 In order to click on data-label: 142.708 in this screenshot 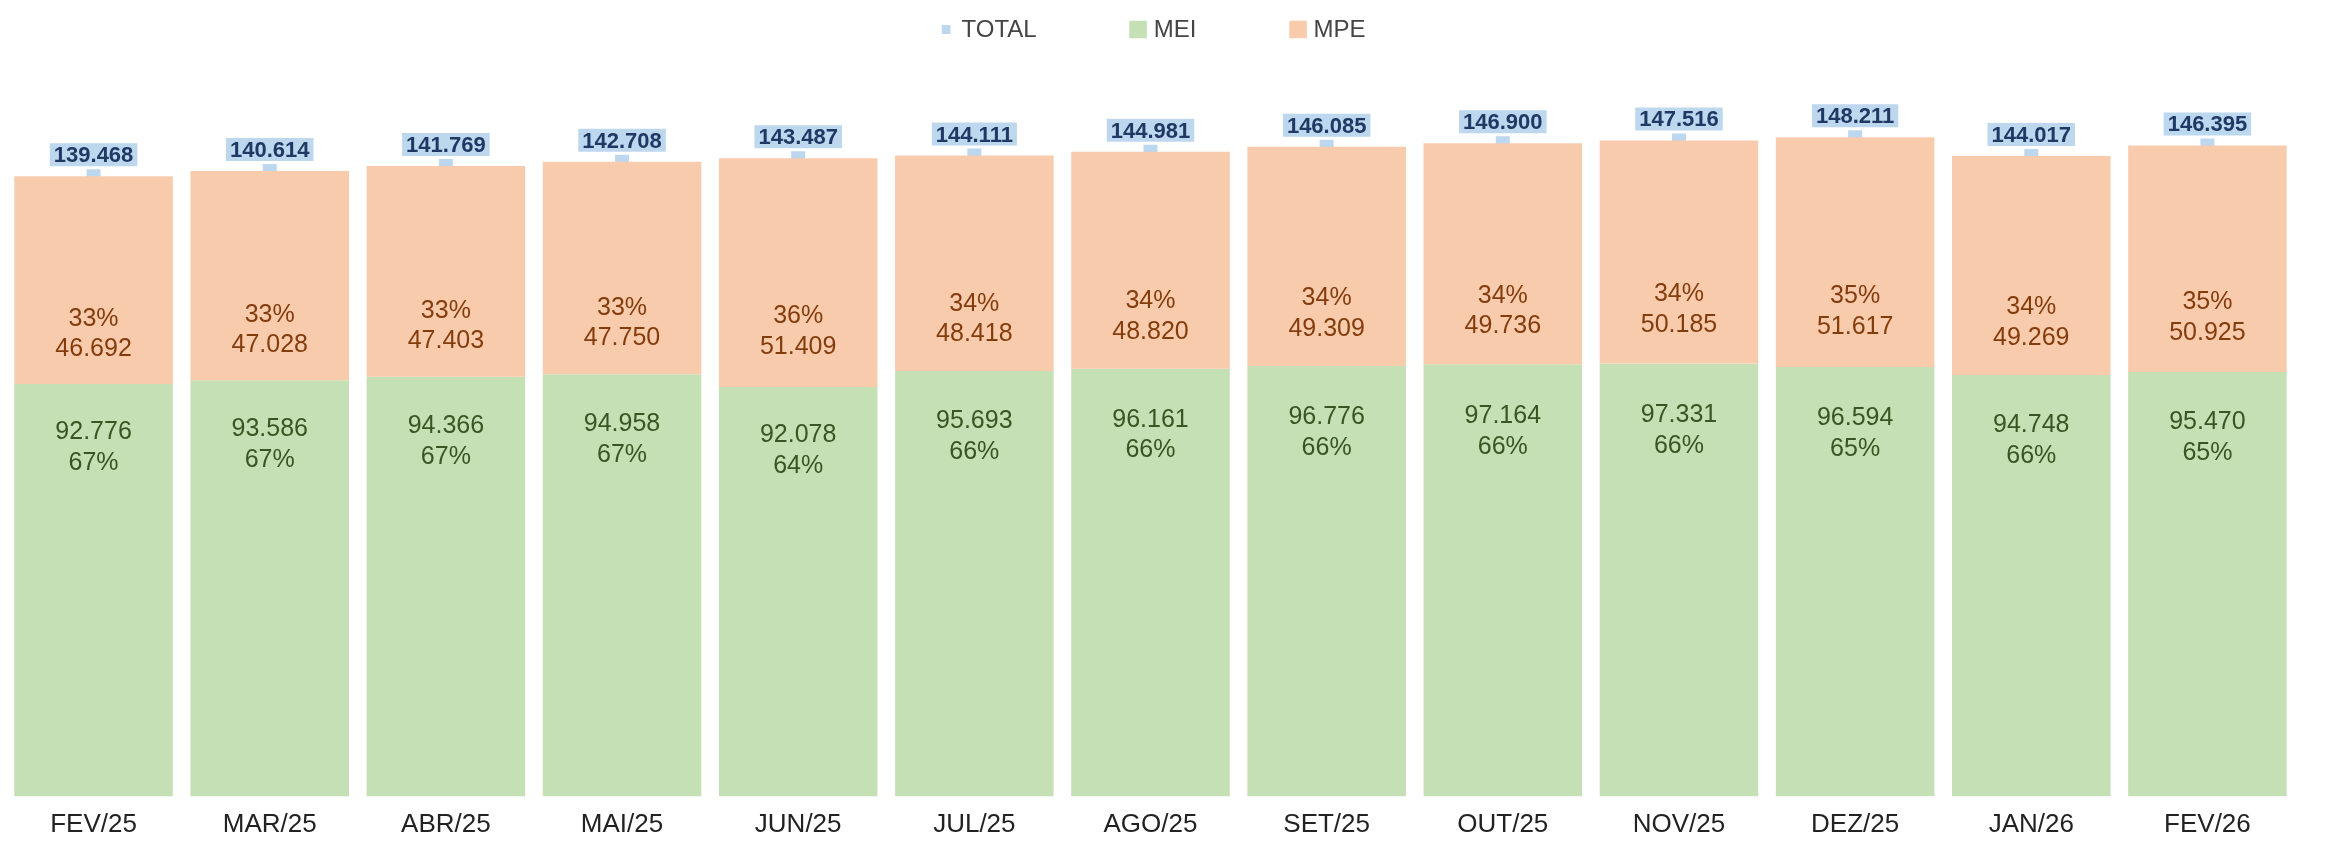, I will do `click(622, 140)`.